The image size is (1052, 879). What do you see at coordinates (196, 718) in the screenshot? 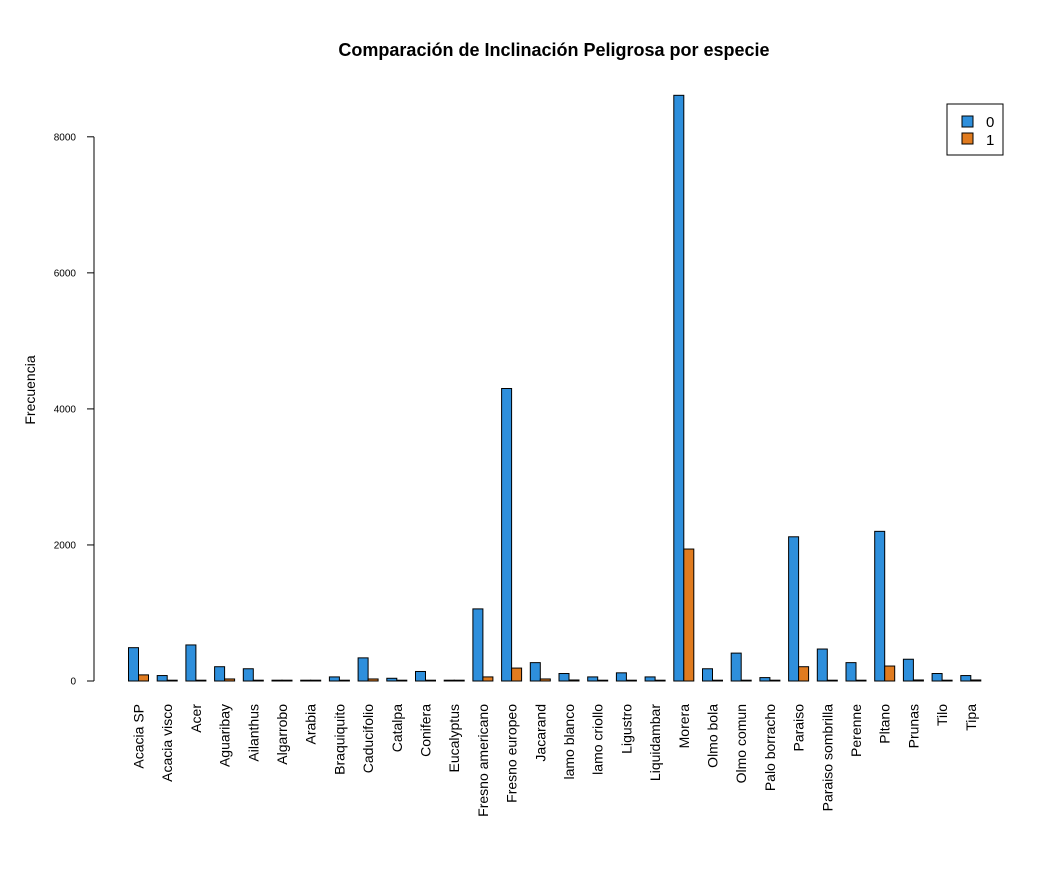
I see `x-tick-label: Acer` at bounding box center [196, 718].